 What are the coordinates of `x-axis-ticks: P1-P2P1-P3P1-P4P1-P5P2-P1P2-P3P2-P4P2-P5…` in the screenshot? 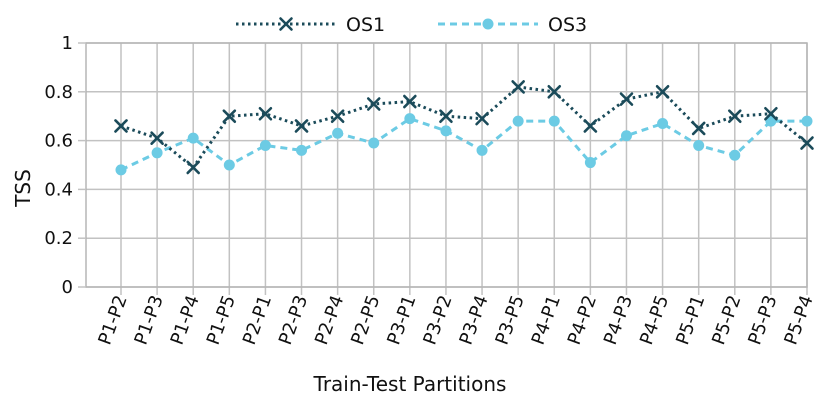 It's located at (455, 320).